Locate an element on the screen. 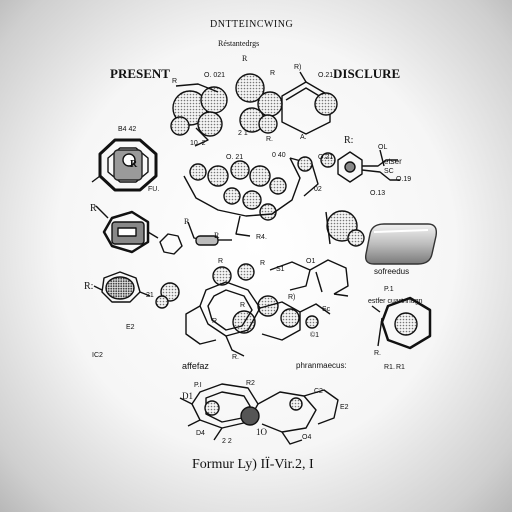  label-c3: O.21 is located at coordinates (326, 157).